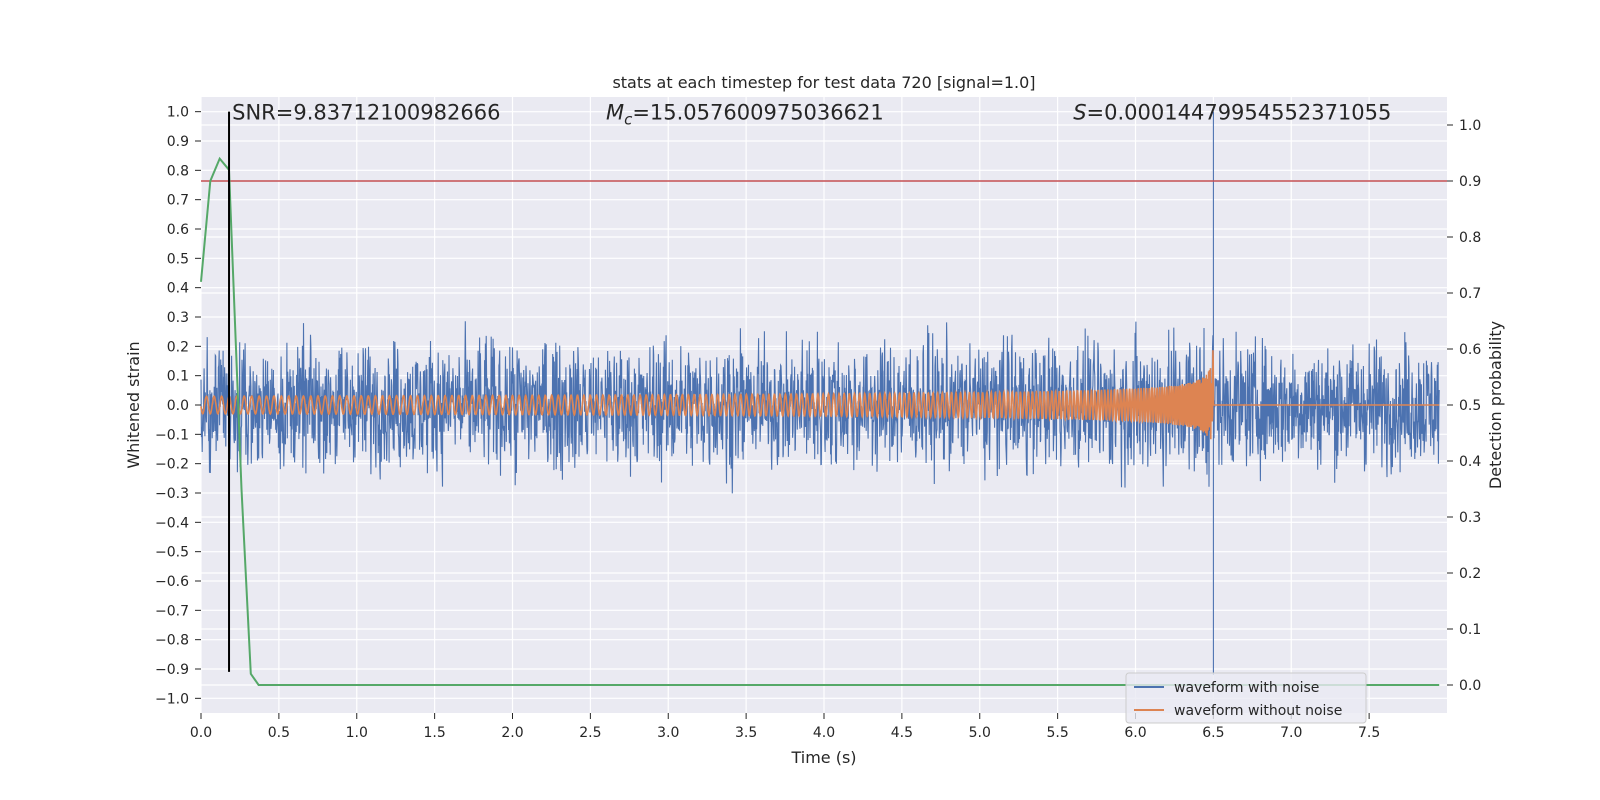  What do you see at coordinates (434, 733) in the screenshot?
I see `x-tick-label: 1.5` at bounding box center [434, 733].